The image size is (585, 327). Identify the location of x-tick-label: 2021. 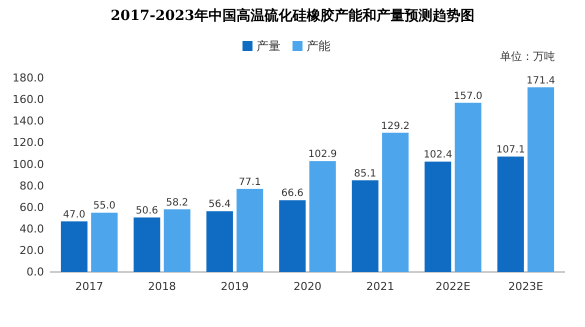
(380, 286).